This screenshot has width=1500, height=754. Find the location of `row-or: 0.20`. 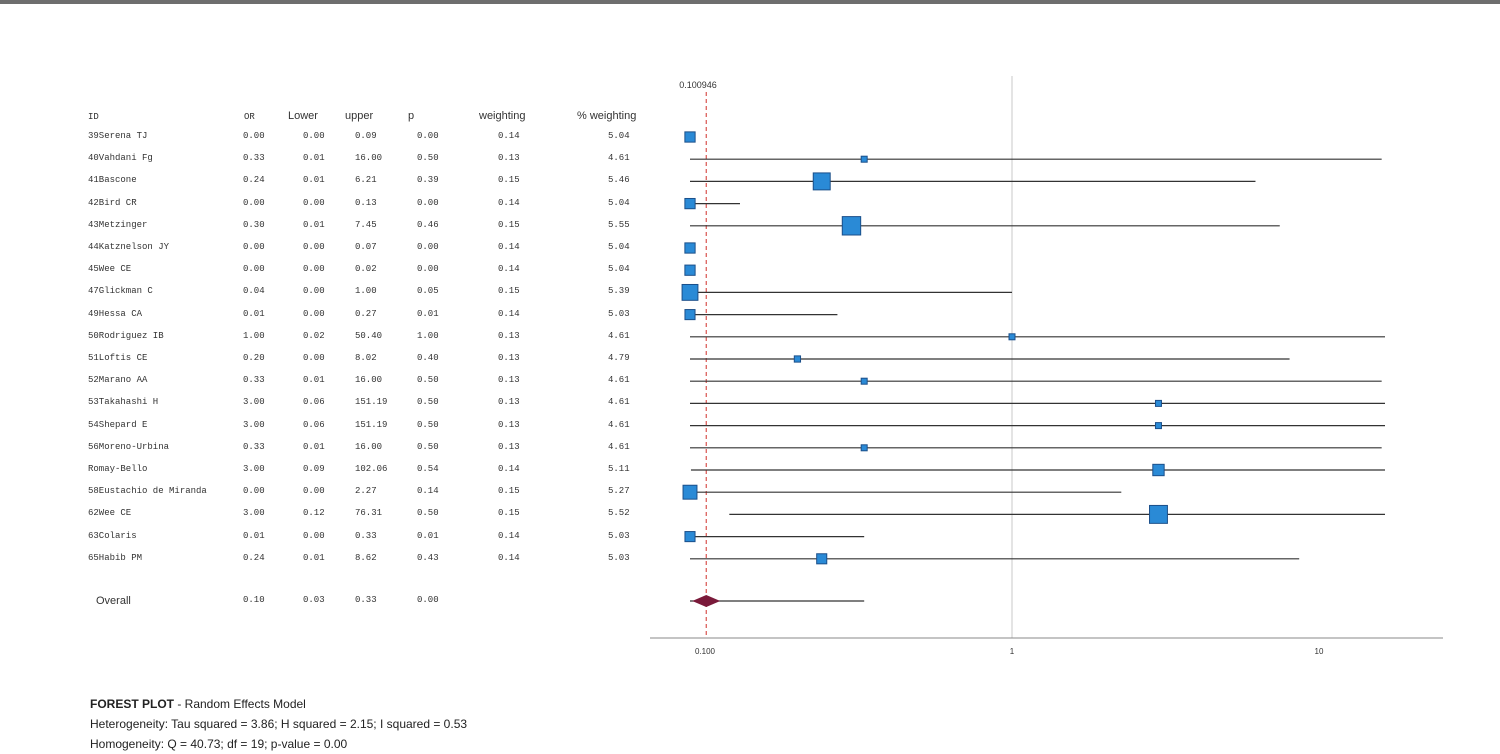

row-or: 0.20 is located at coordinates (254, 358).